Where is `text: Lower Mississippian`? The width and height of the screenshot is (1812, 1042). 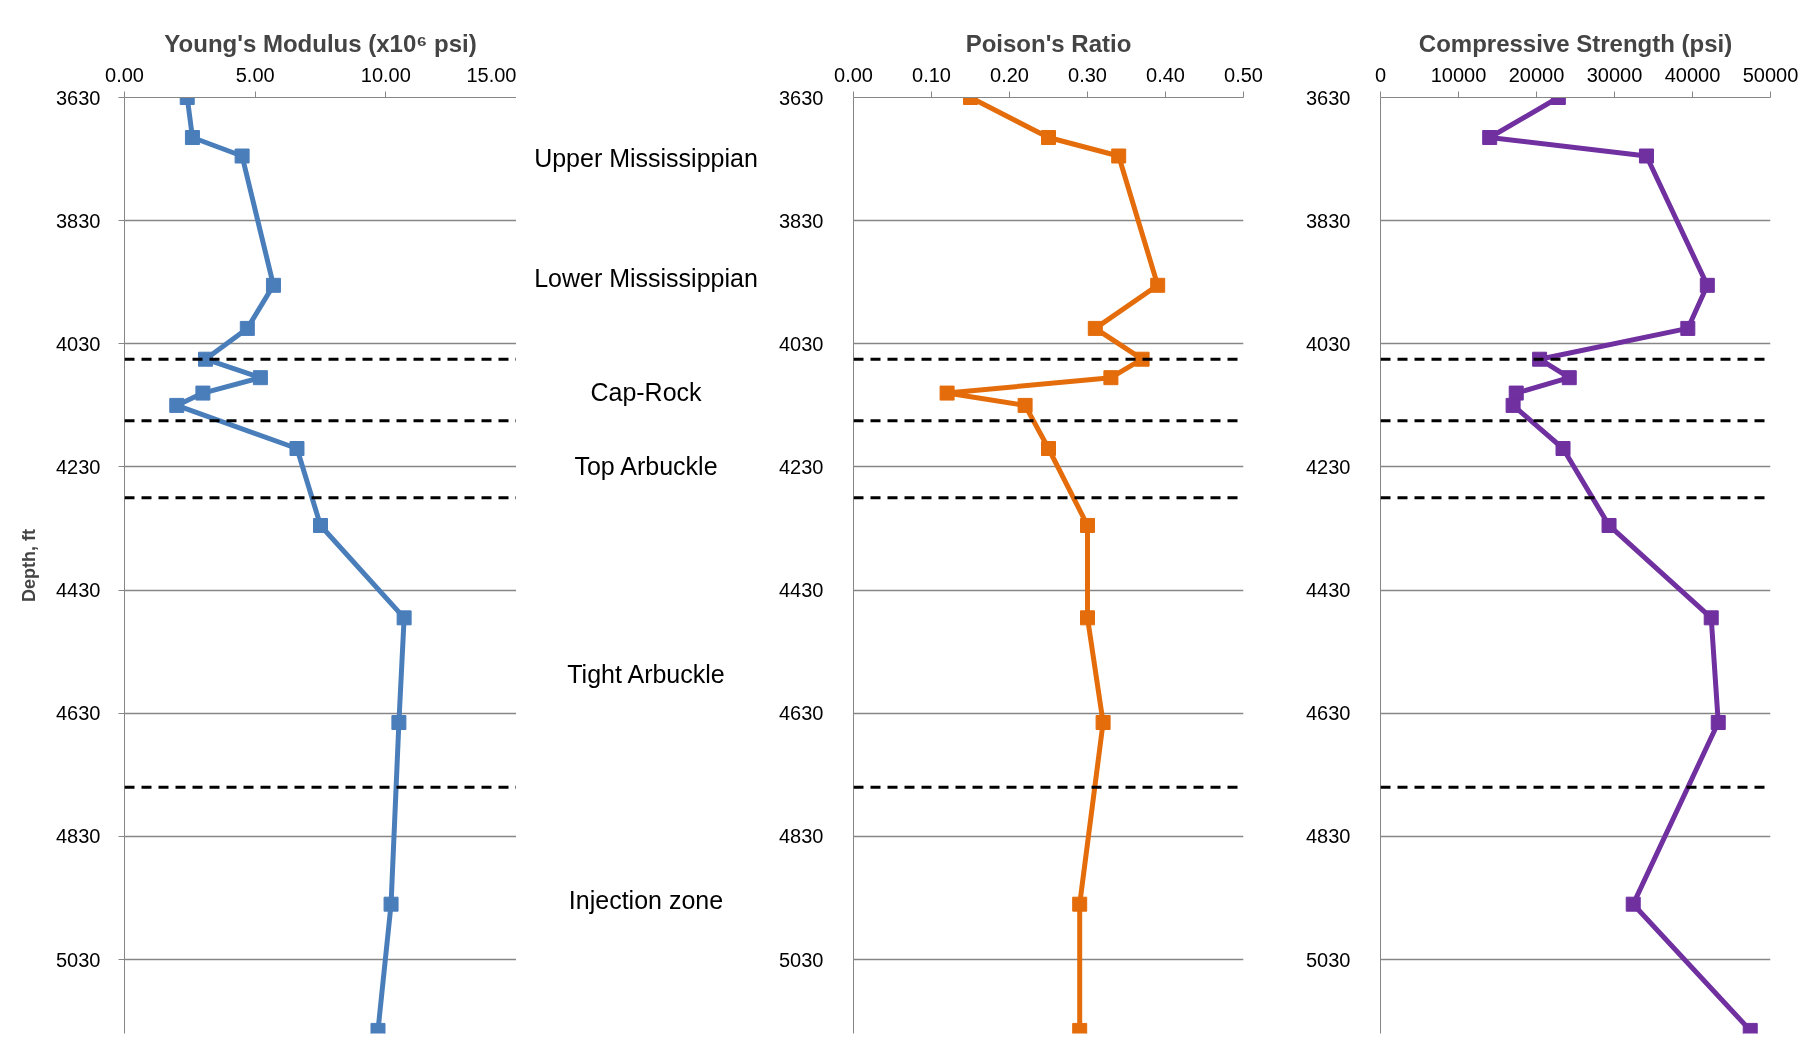 text: Lower Mississippian is located at coordinates (646, 278).